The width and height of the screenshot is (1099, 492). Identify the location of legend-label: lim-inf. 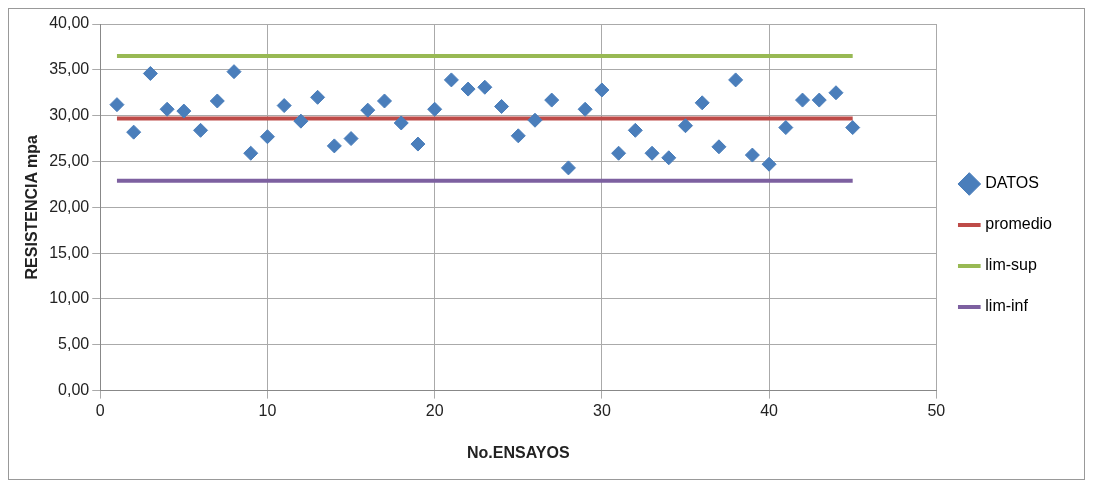
(1007, 306).